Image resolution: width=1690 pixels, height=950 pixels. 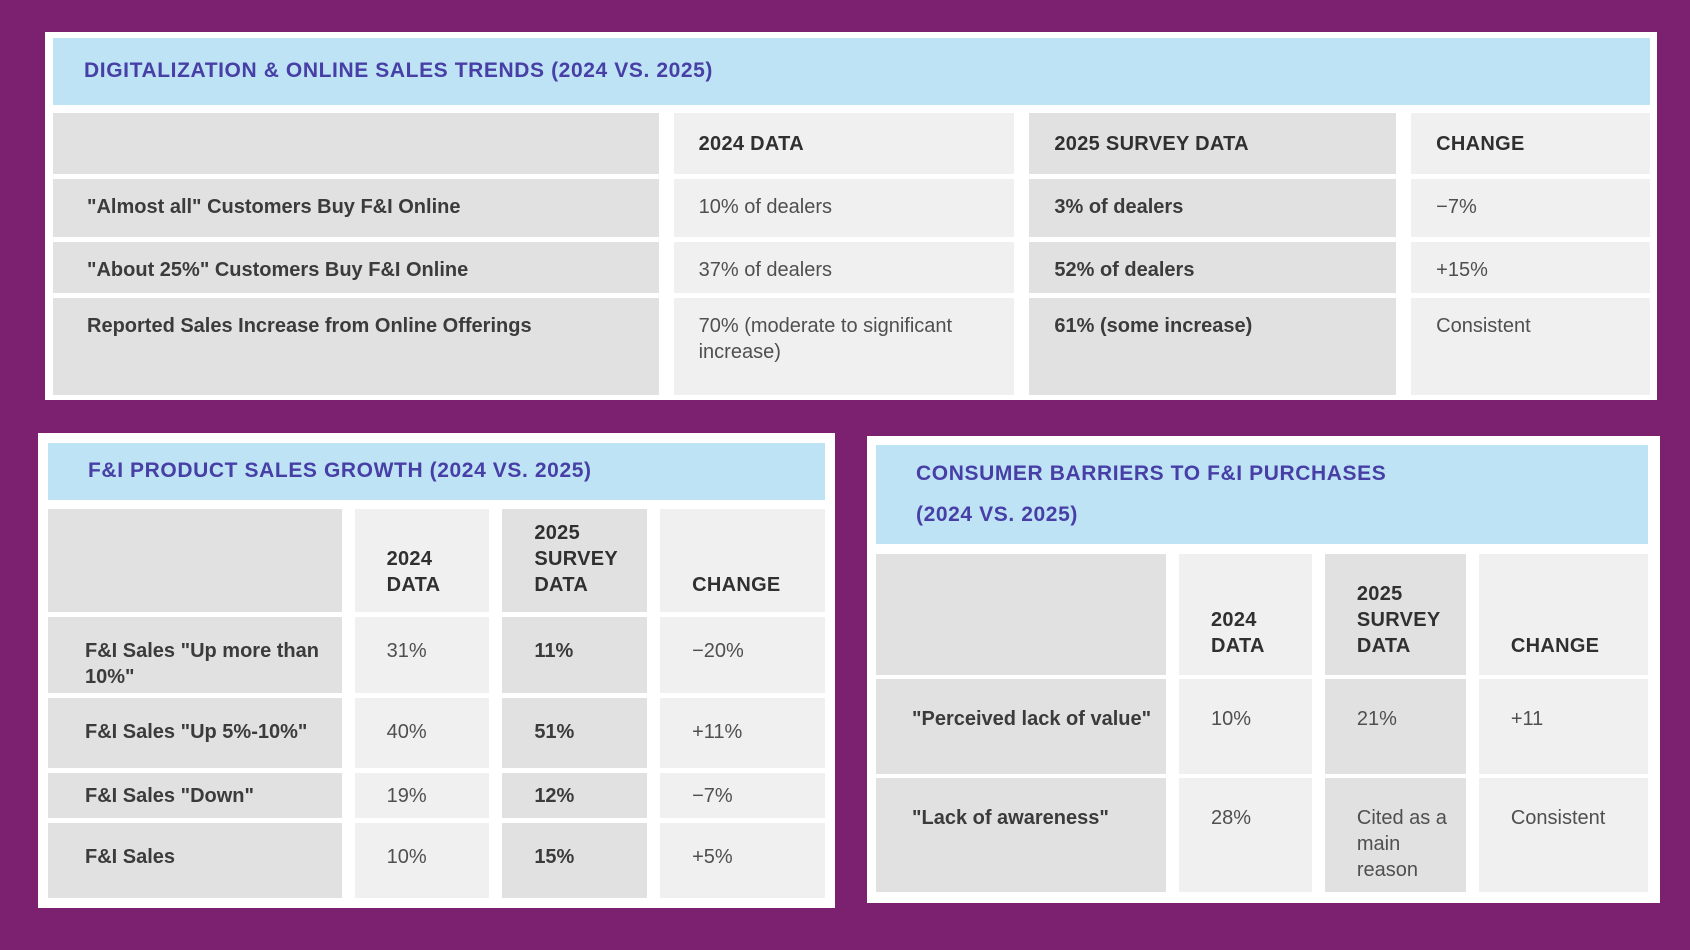 I want to click on value-change: +11, so click(x=1563, y=726).